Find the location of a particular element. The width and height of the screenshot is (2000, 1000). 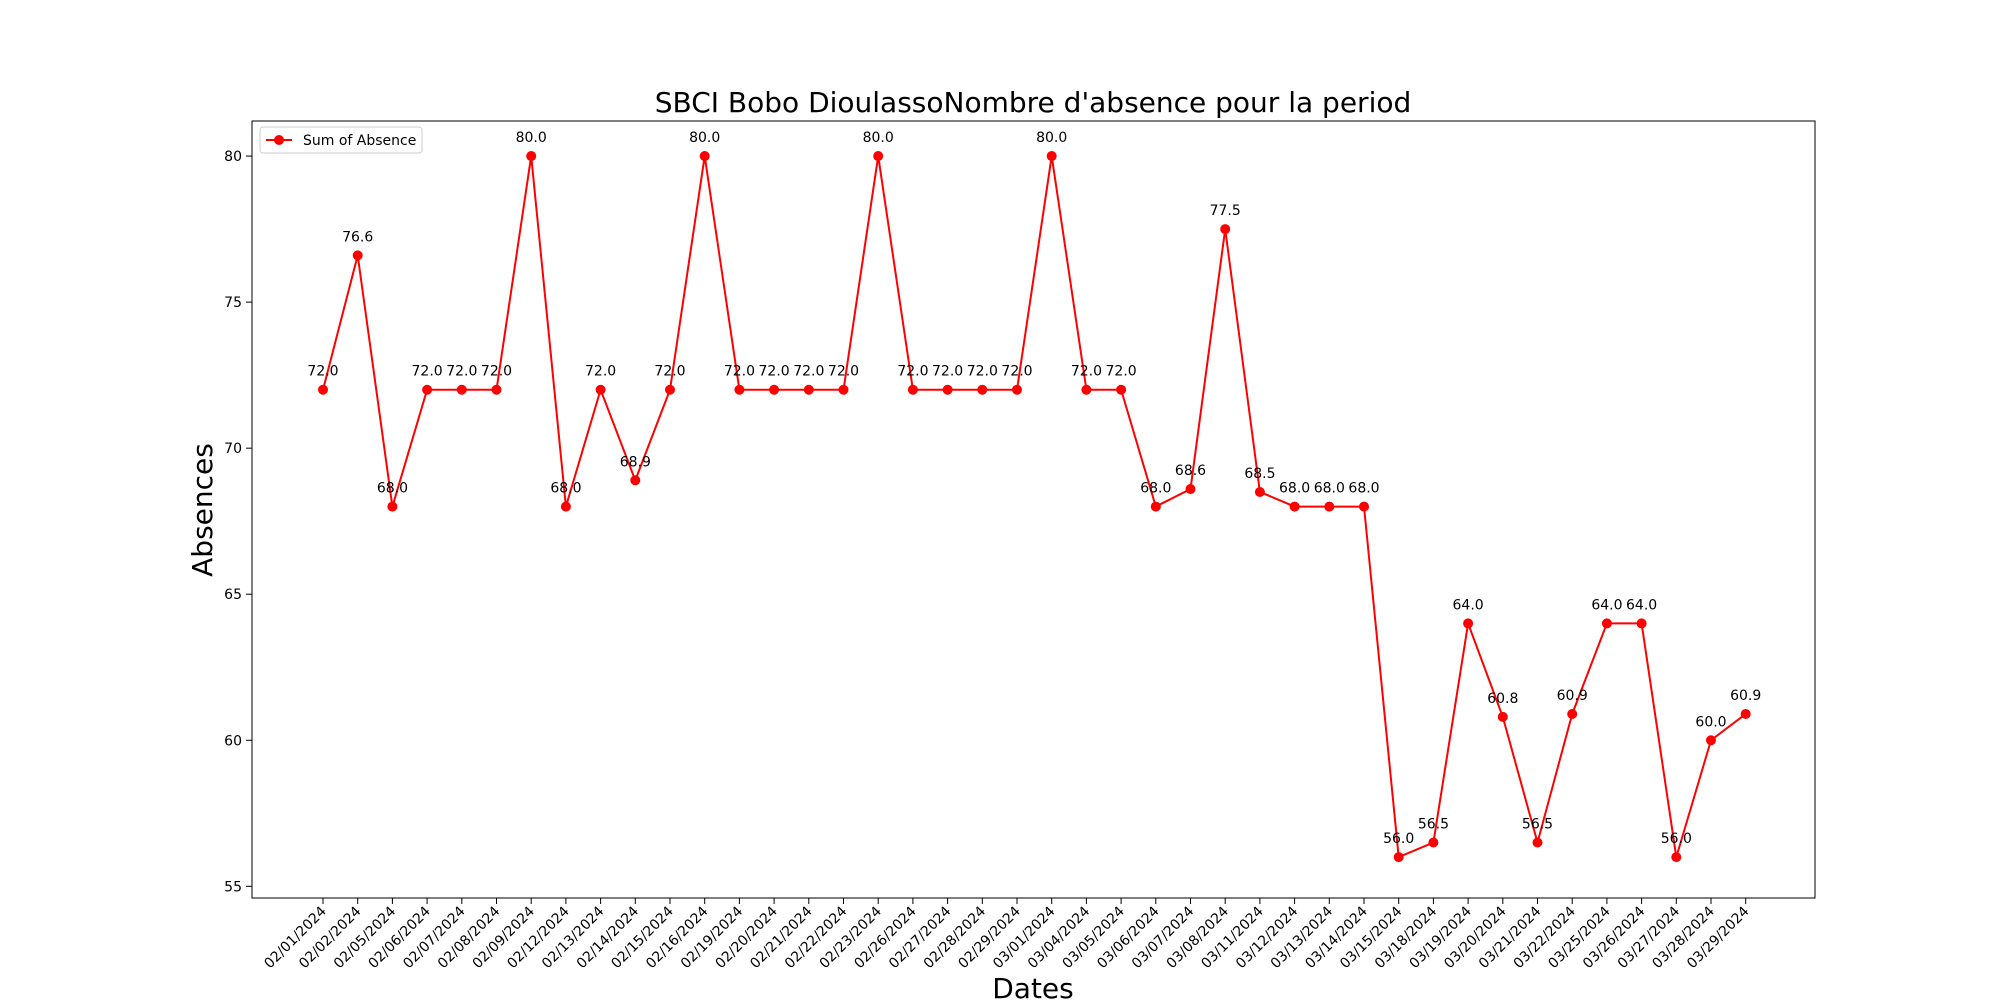

y-tick-label: 65 is located at coordinates (233, 595).